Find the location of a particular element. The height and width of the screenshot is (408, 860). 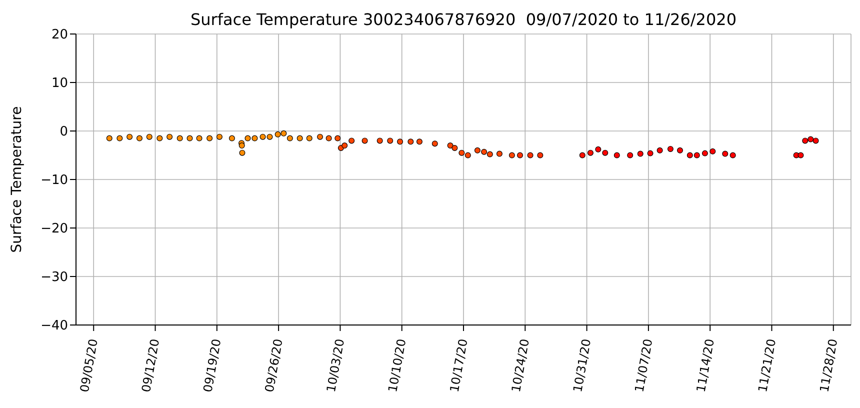

x-tick-label: 10/17/20 is located at coordinates (458, 366).